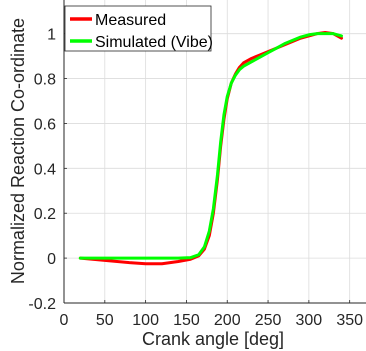  What do you see at coordinates (51, 35) in the screenshot?
I see `y-tick-label: 1` at bounding box center [51, 35].